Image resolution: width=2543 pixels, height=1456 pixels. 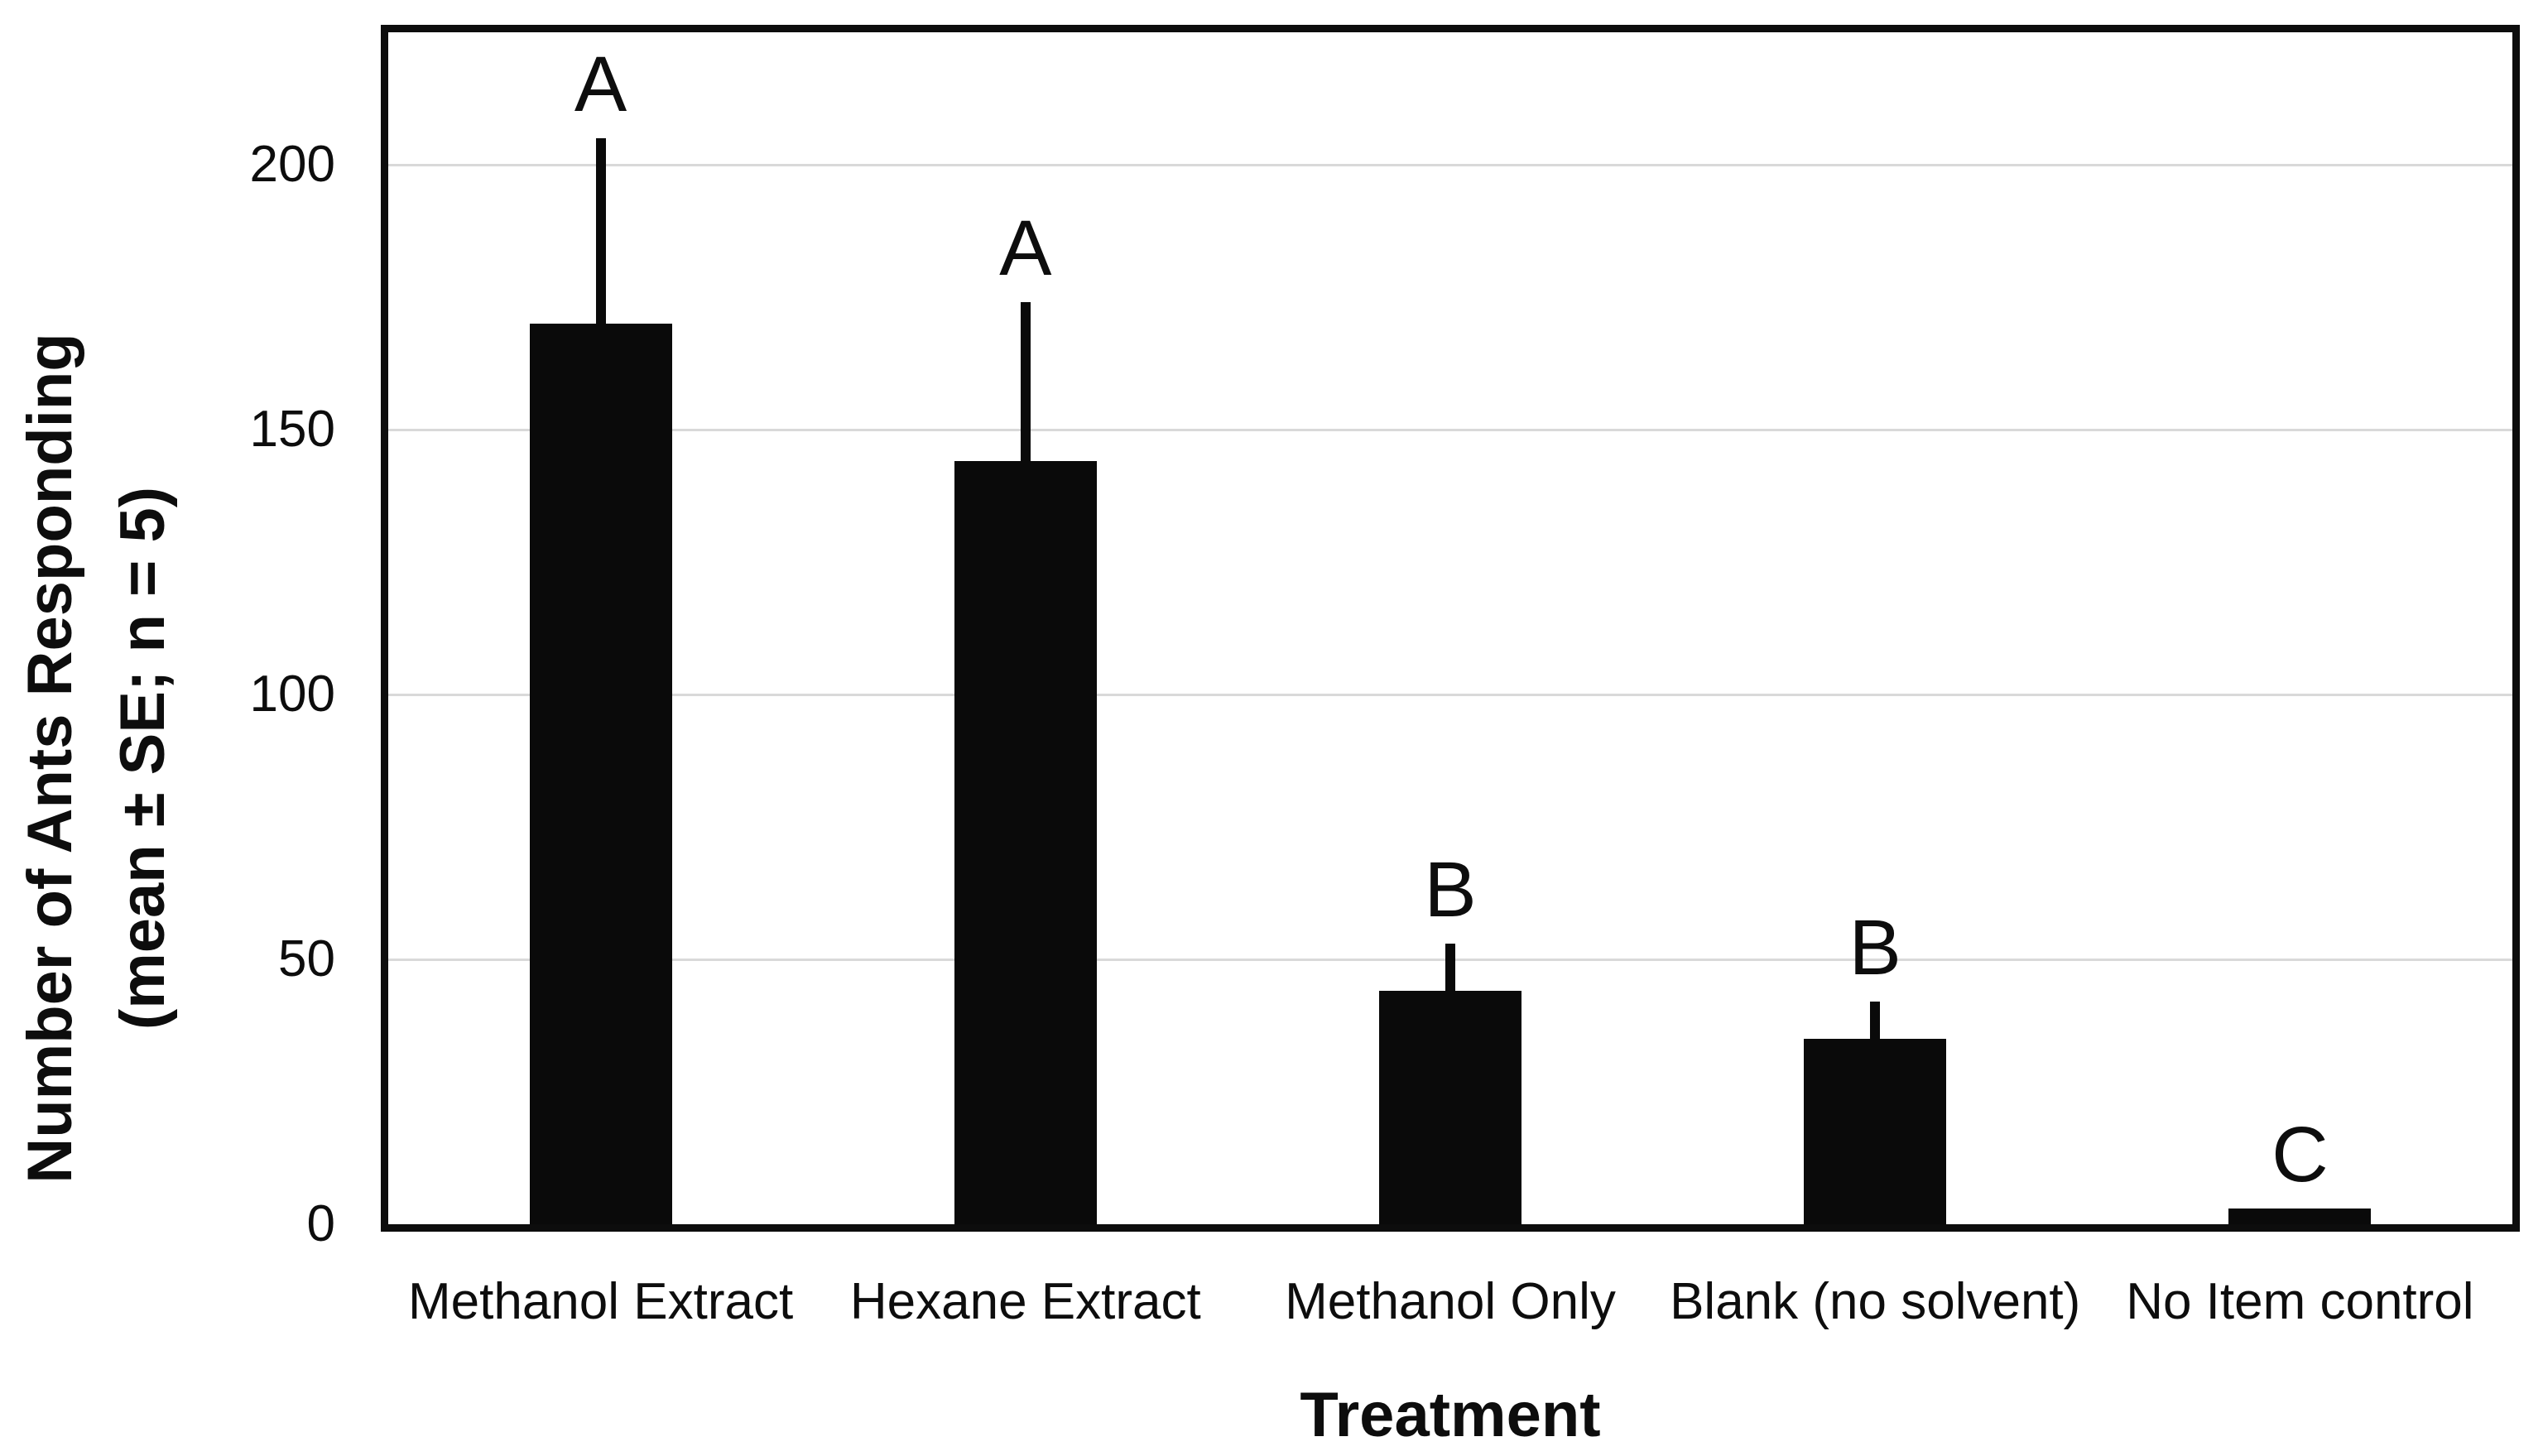 What do you see at coordinates (1450, 967) in the screenshot?
I see `error-bar-methanol-only` at bounding box center [1450, 967].